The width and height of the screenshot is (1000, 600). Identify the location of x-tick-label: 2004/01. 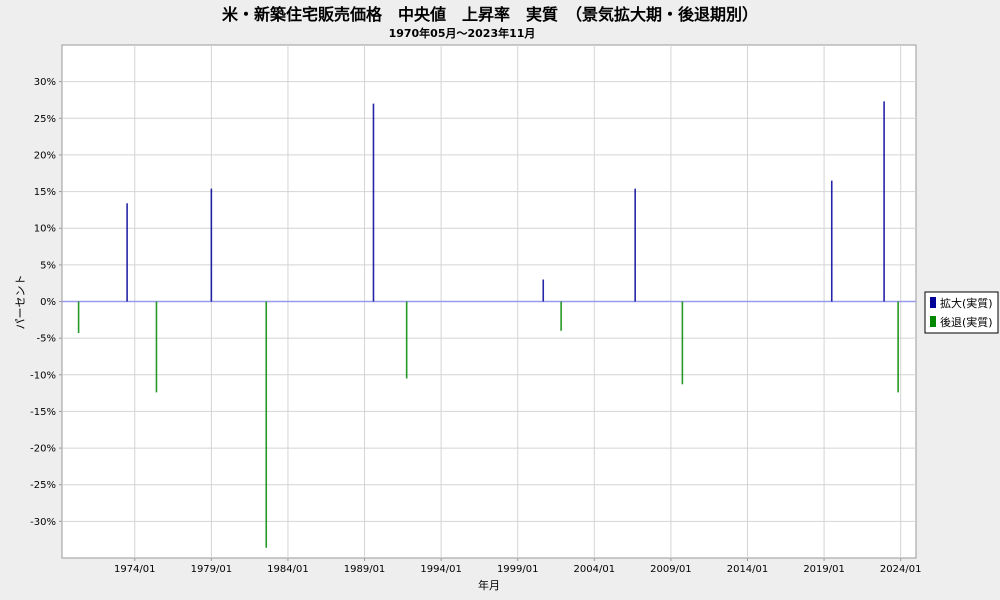
(595, 569).